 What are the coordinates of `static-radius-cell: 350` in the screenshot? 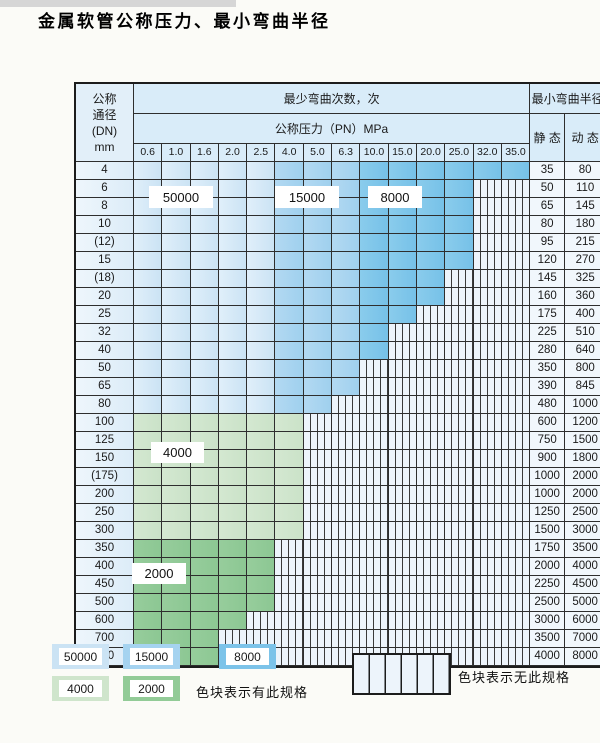 It's located at (548, 369).